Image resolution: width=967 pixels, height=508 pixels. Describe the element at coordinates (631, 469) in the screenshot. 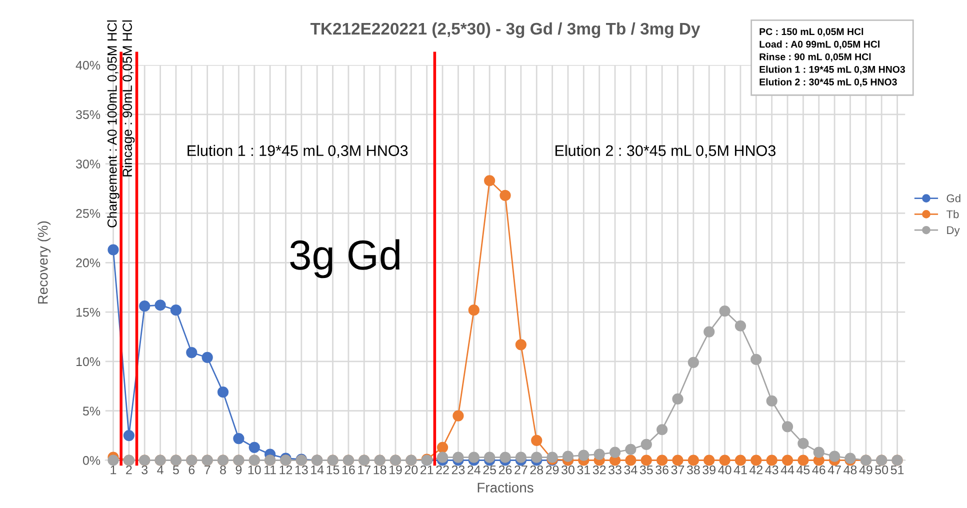

I see `x-tick-label: 34` at that location.